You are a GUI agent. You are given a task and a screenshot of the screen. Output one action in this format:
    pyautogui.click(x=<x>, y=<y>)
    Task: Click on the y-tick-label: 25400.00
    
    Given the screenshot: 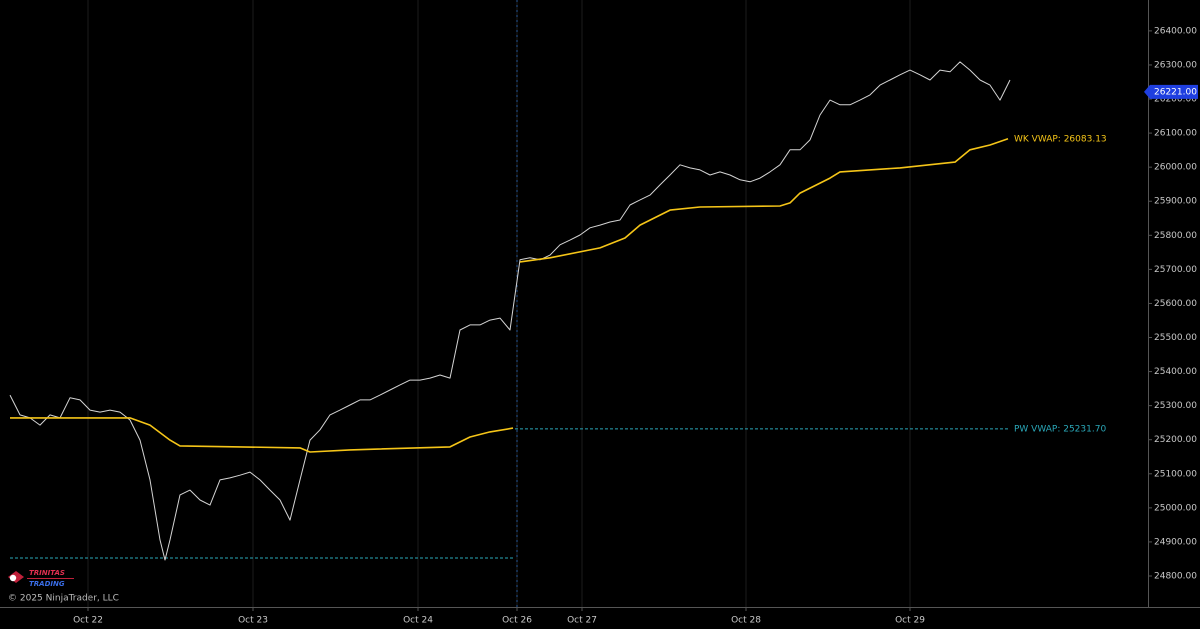 What is the action you would take?
    pyautogui.click(x=1175, y=372)
    